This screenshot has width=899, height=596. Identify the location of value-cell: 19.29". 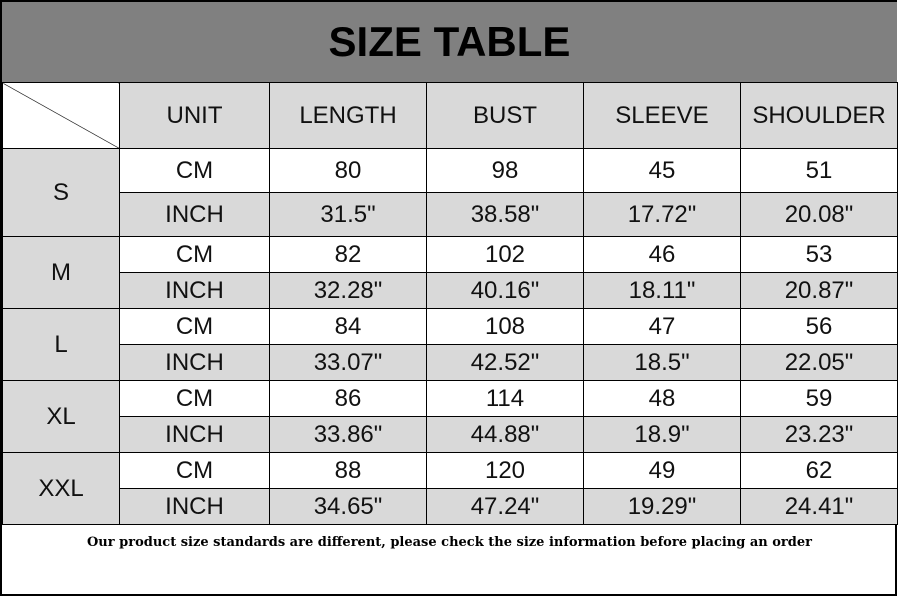
(662, 506).